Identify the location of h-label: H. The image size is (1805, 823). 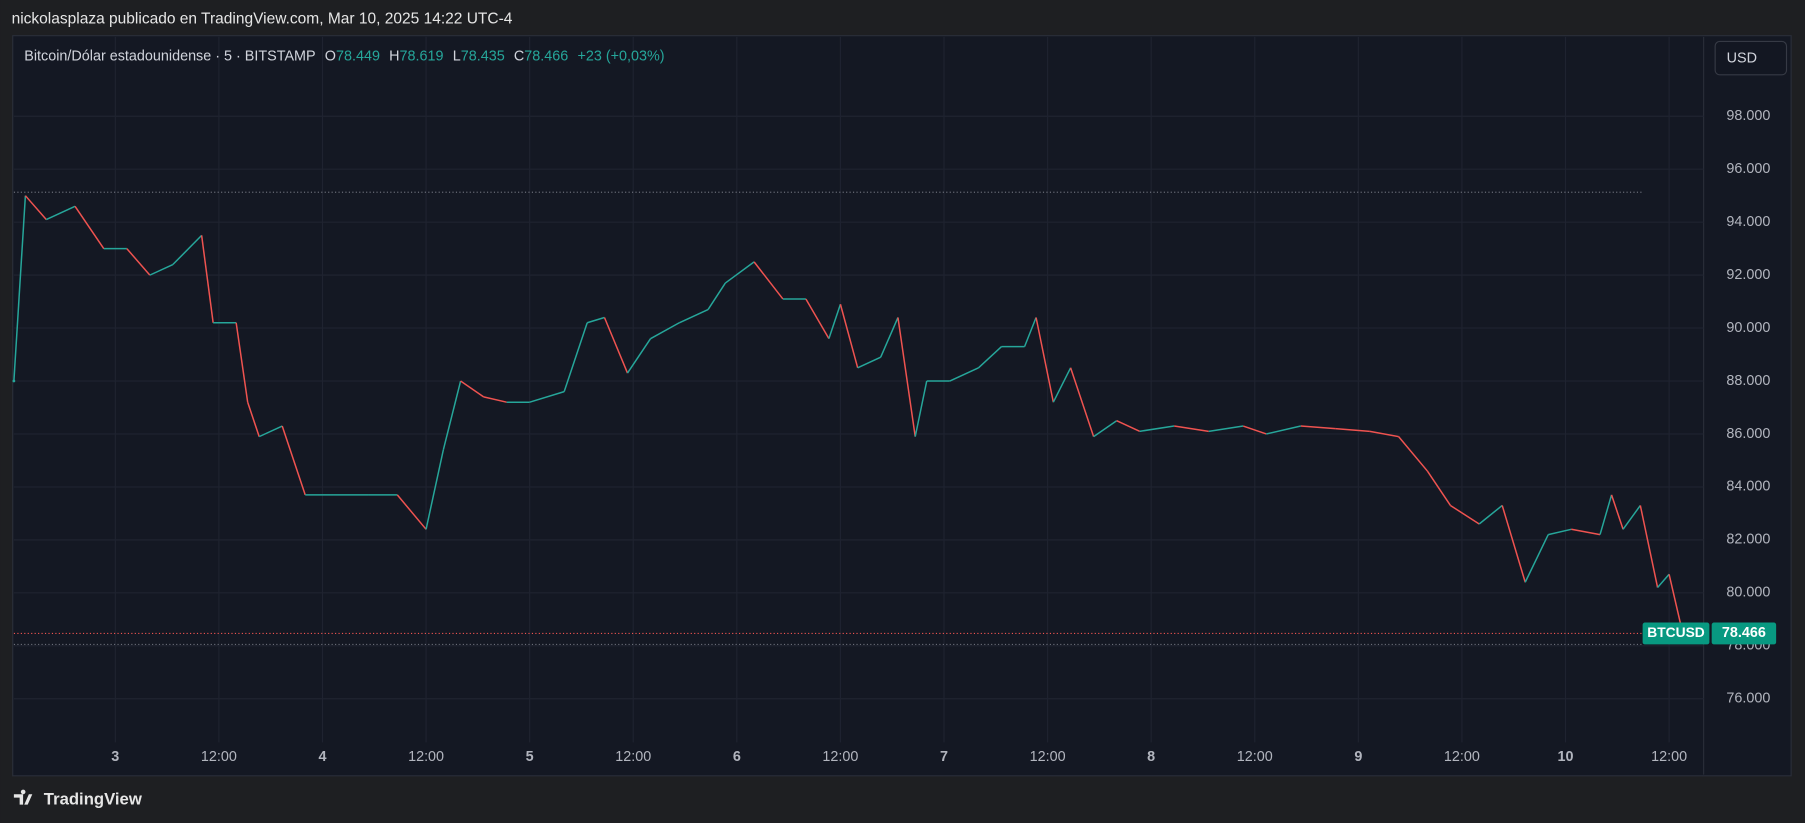
(394, 56).